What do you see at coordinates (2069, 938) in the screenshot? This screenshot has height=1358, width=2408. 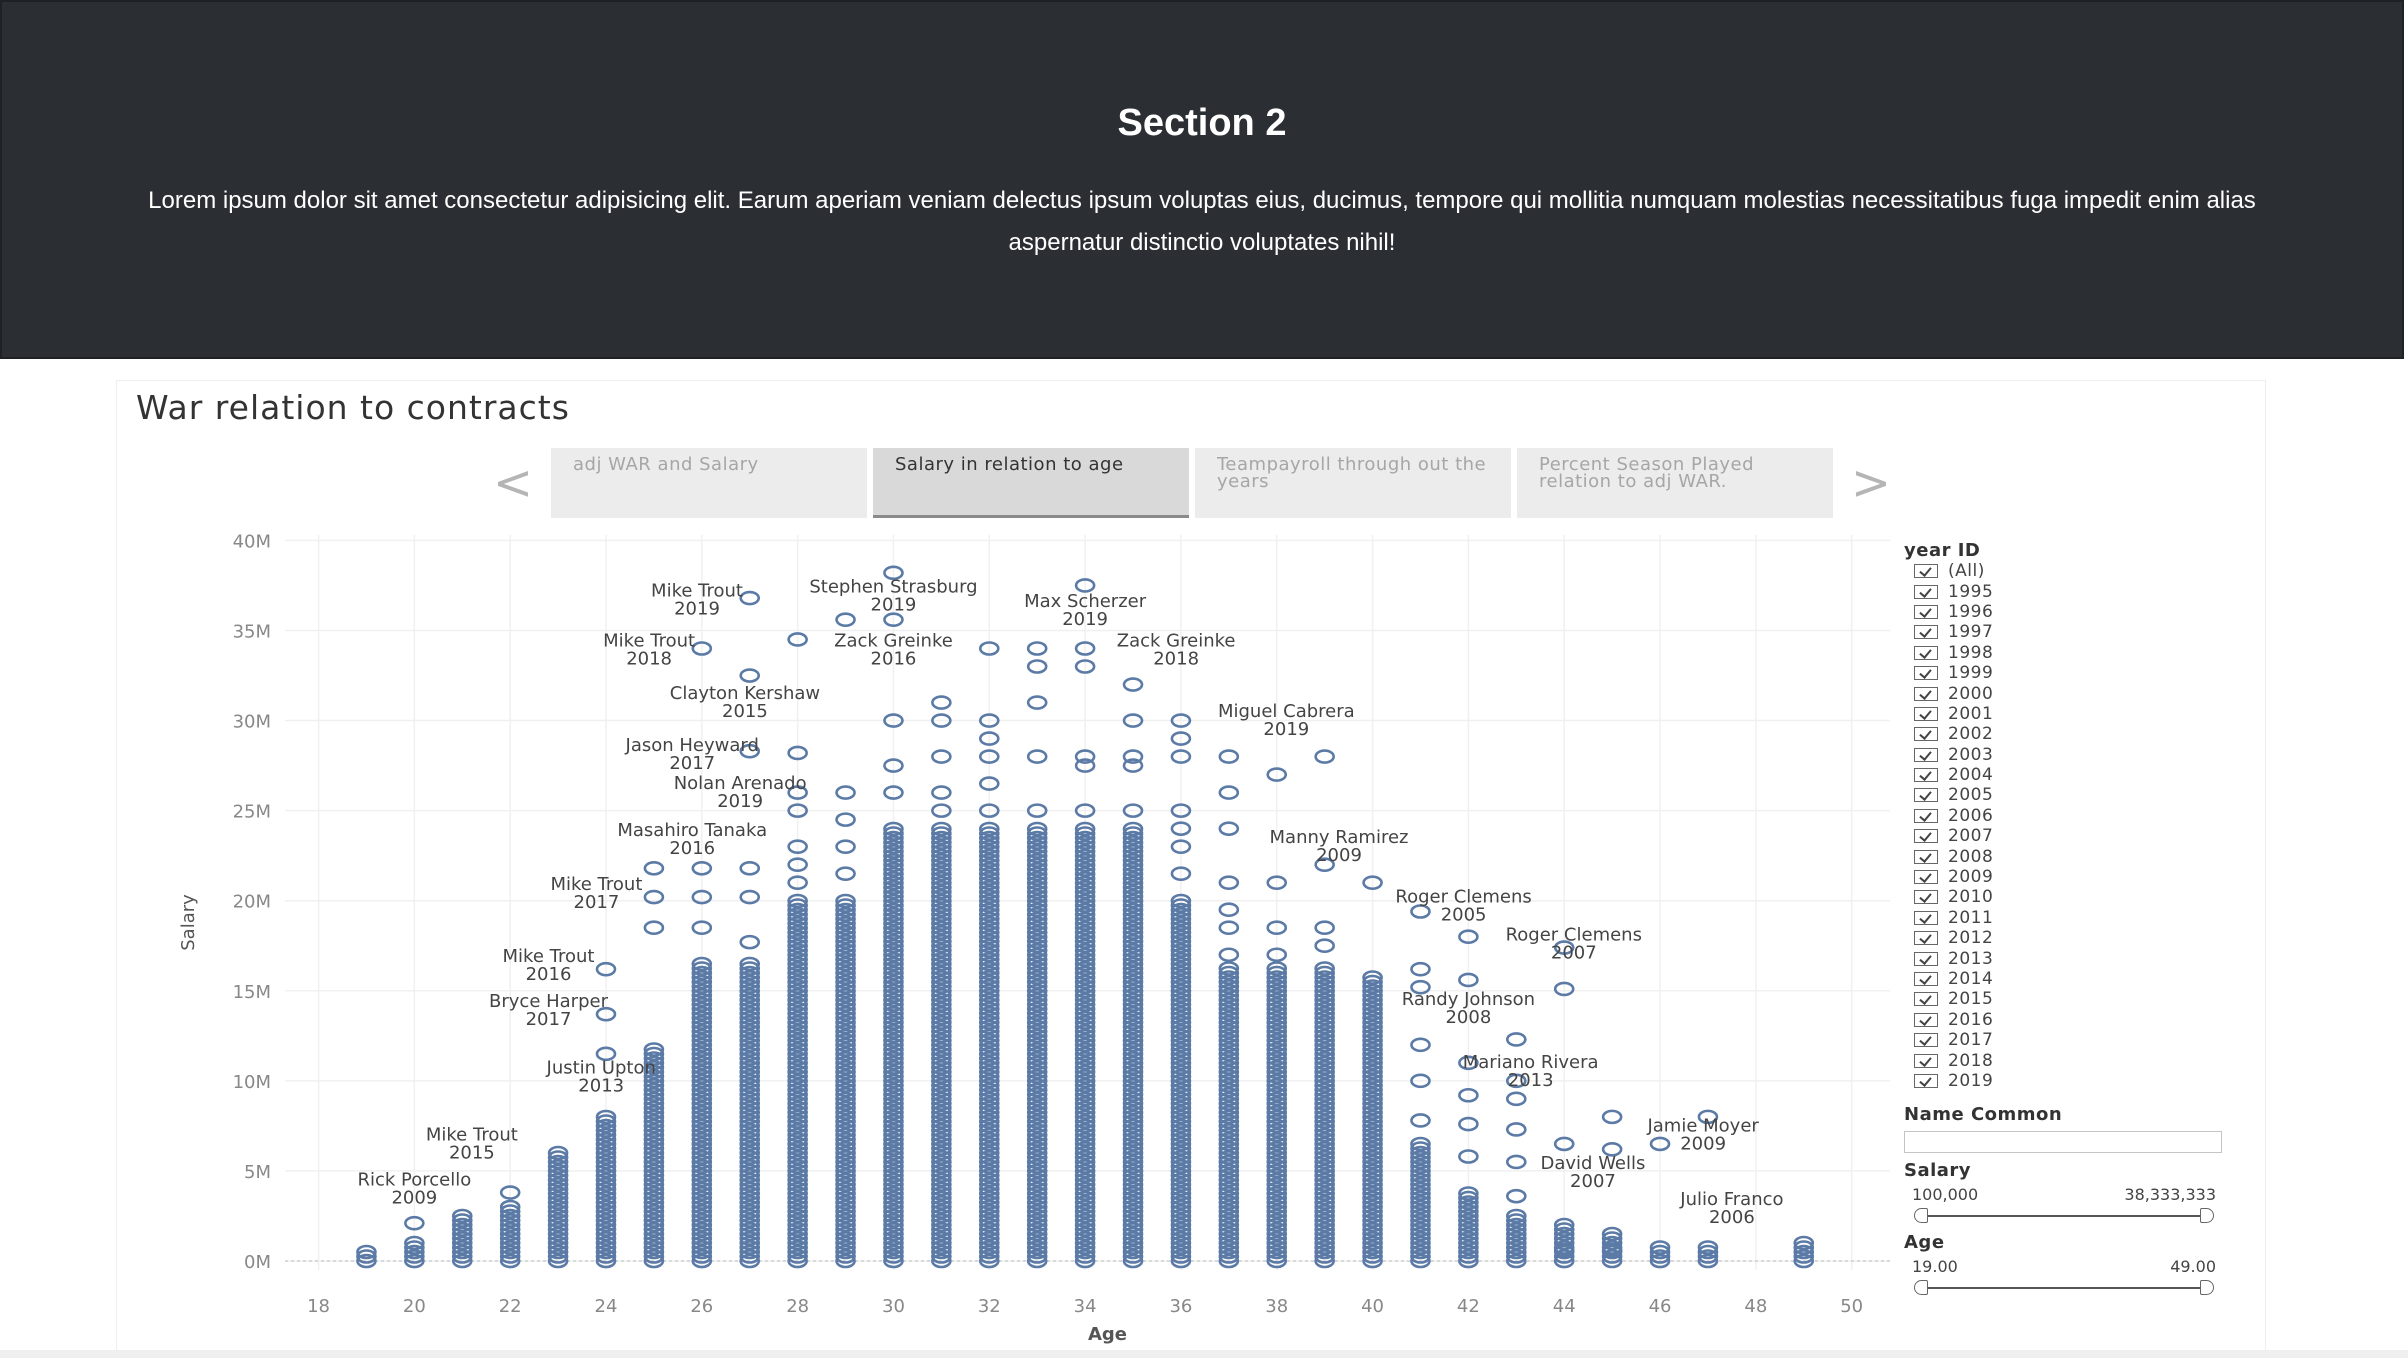 I see `year-checkbox-row: 2012` at bounding box center [2069, 938].